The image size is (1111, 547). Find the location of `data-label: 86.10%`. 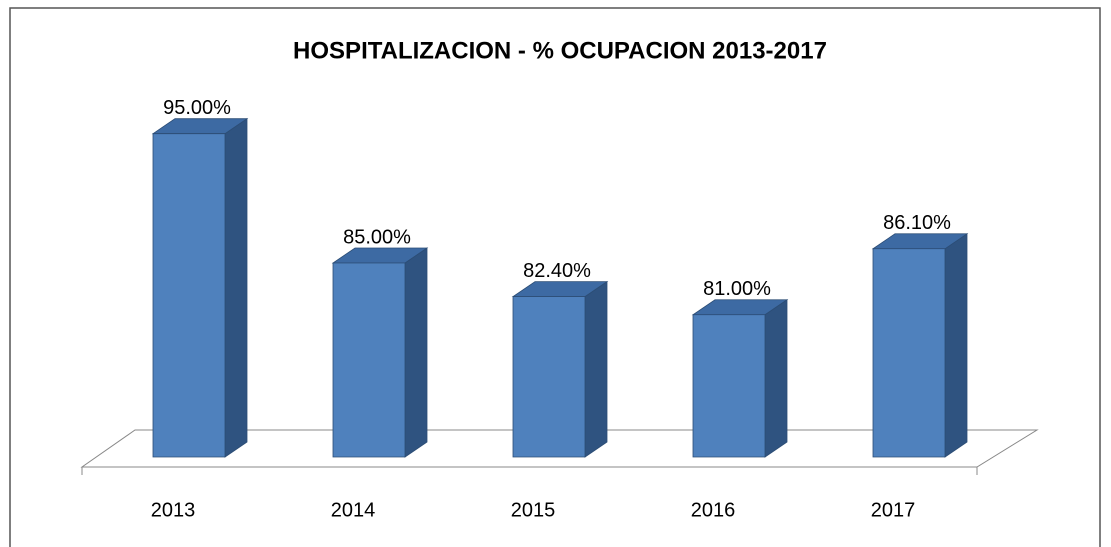

data-label: 86.10% is located at coordinates (917, 223).